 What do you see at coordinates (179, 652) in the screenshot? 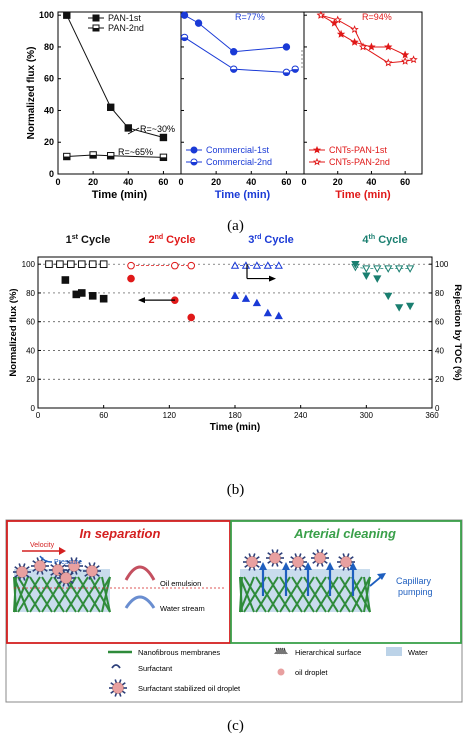
I see `legend-membrane-label: Nanofibrous membranes` at bounding box center [179, 652].